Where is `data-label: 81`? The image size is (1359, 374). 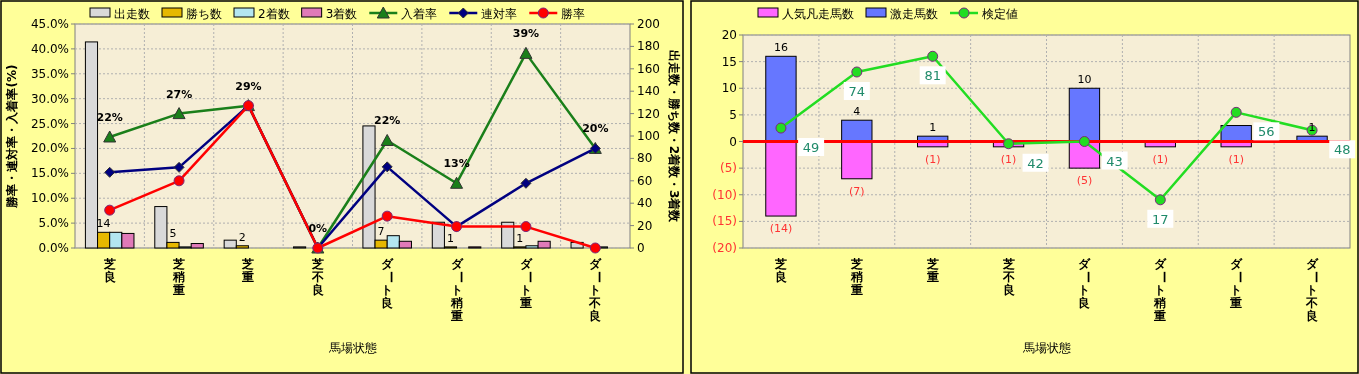
data-label: 81 is located at coordinates (932, 76).